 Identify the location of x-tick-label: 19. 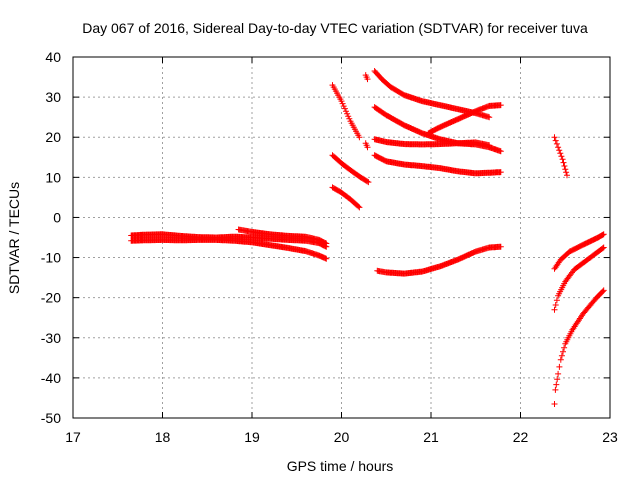
(252, 437).